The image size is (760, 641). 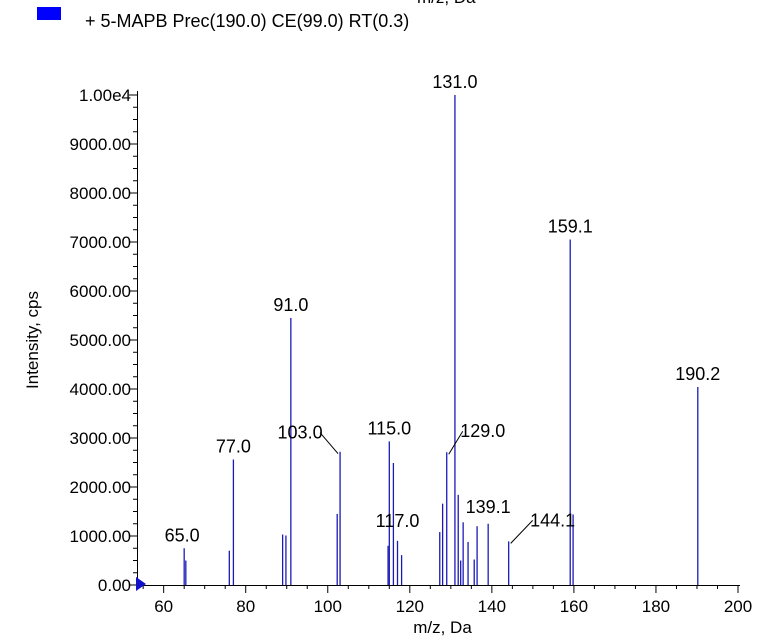 What do you see at coordinates (290, 305) in the screenshot?
I see `peak-label: 91.0` at bounding box center [290, 305].